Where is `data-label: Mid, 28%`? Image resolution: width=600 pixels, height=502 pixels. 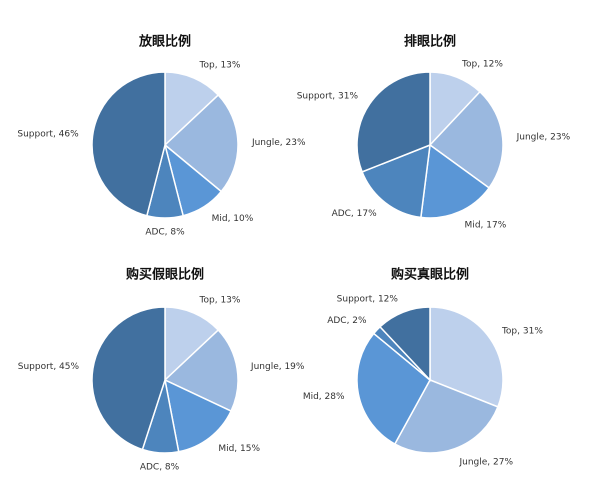
data-label: Mid, 28% is located at coordinates (324, 397).